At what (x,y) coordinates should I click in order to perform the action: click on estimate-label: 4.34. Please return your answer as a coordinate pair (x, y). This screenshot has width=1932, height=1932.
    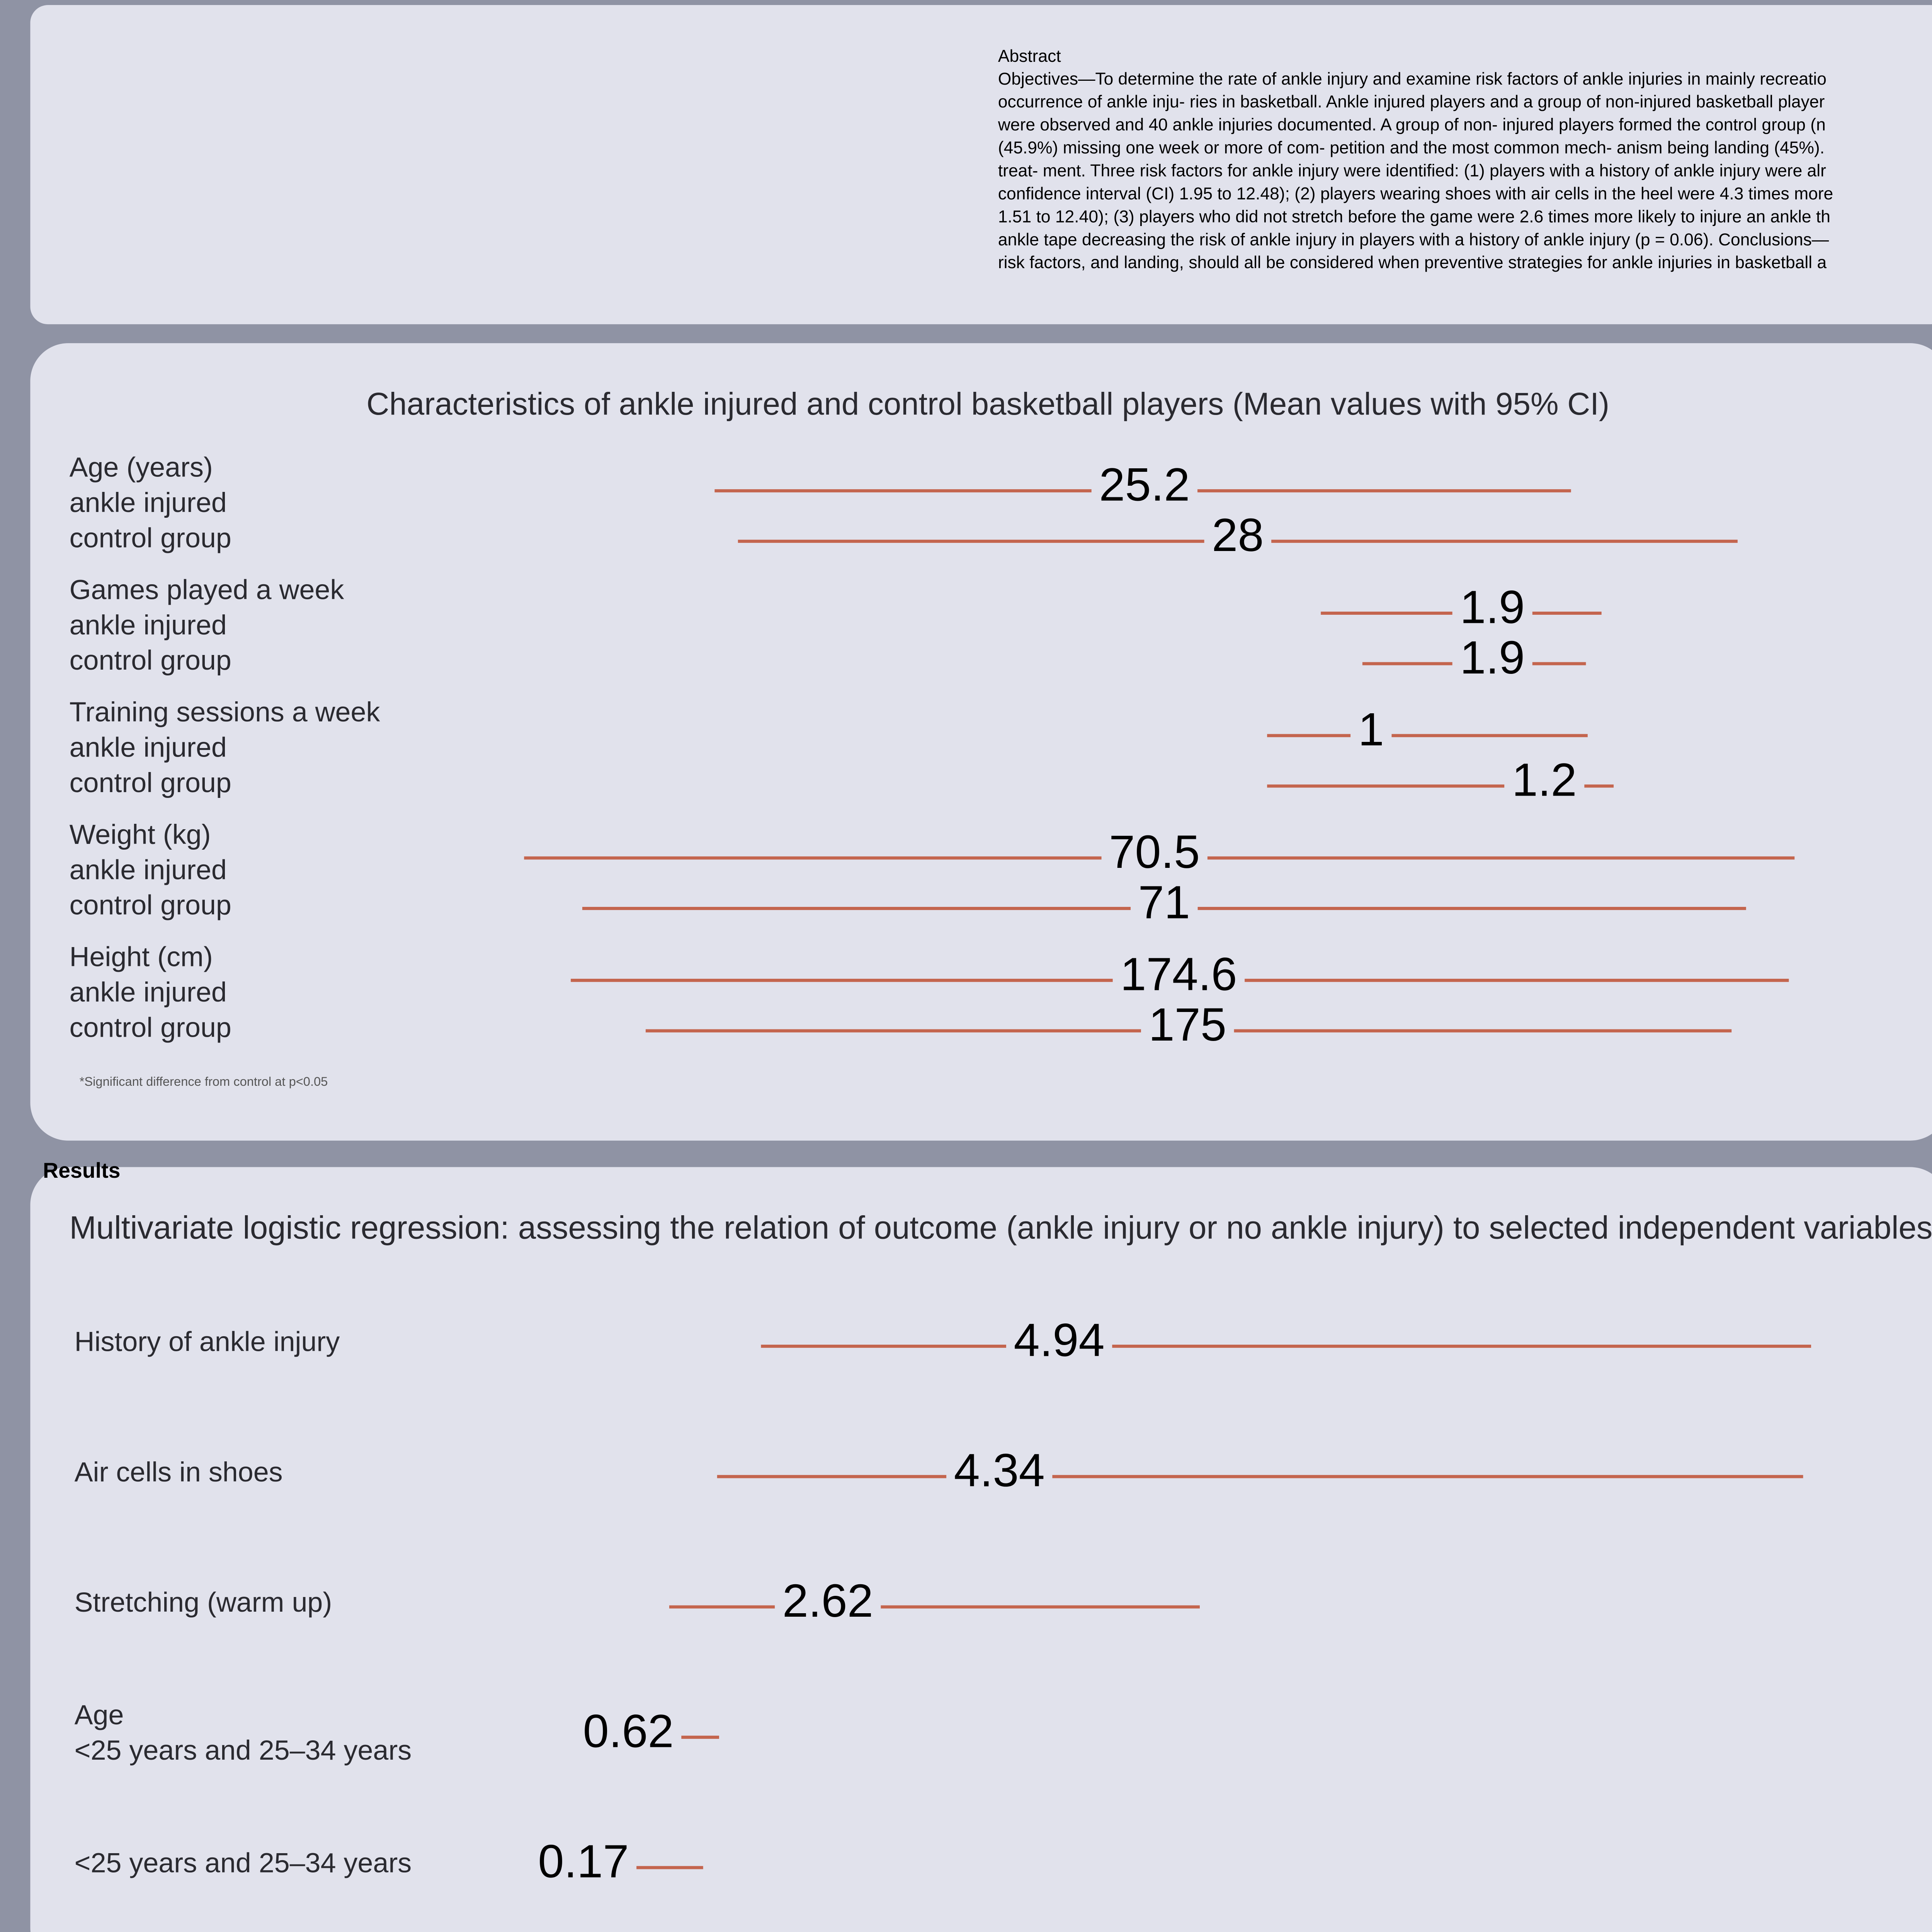
    Looking at the image, I should click on (999, 1470).